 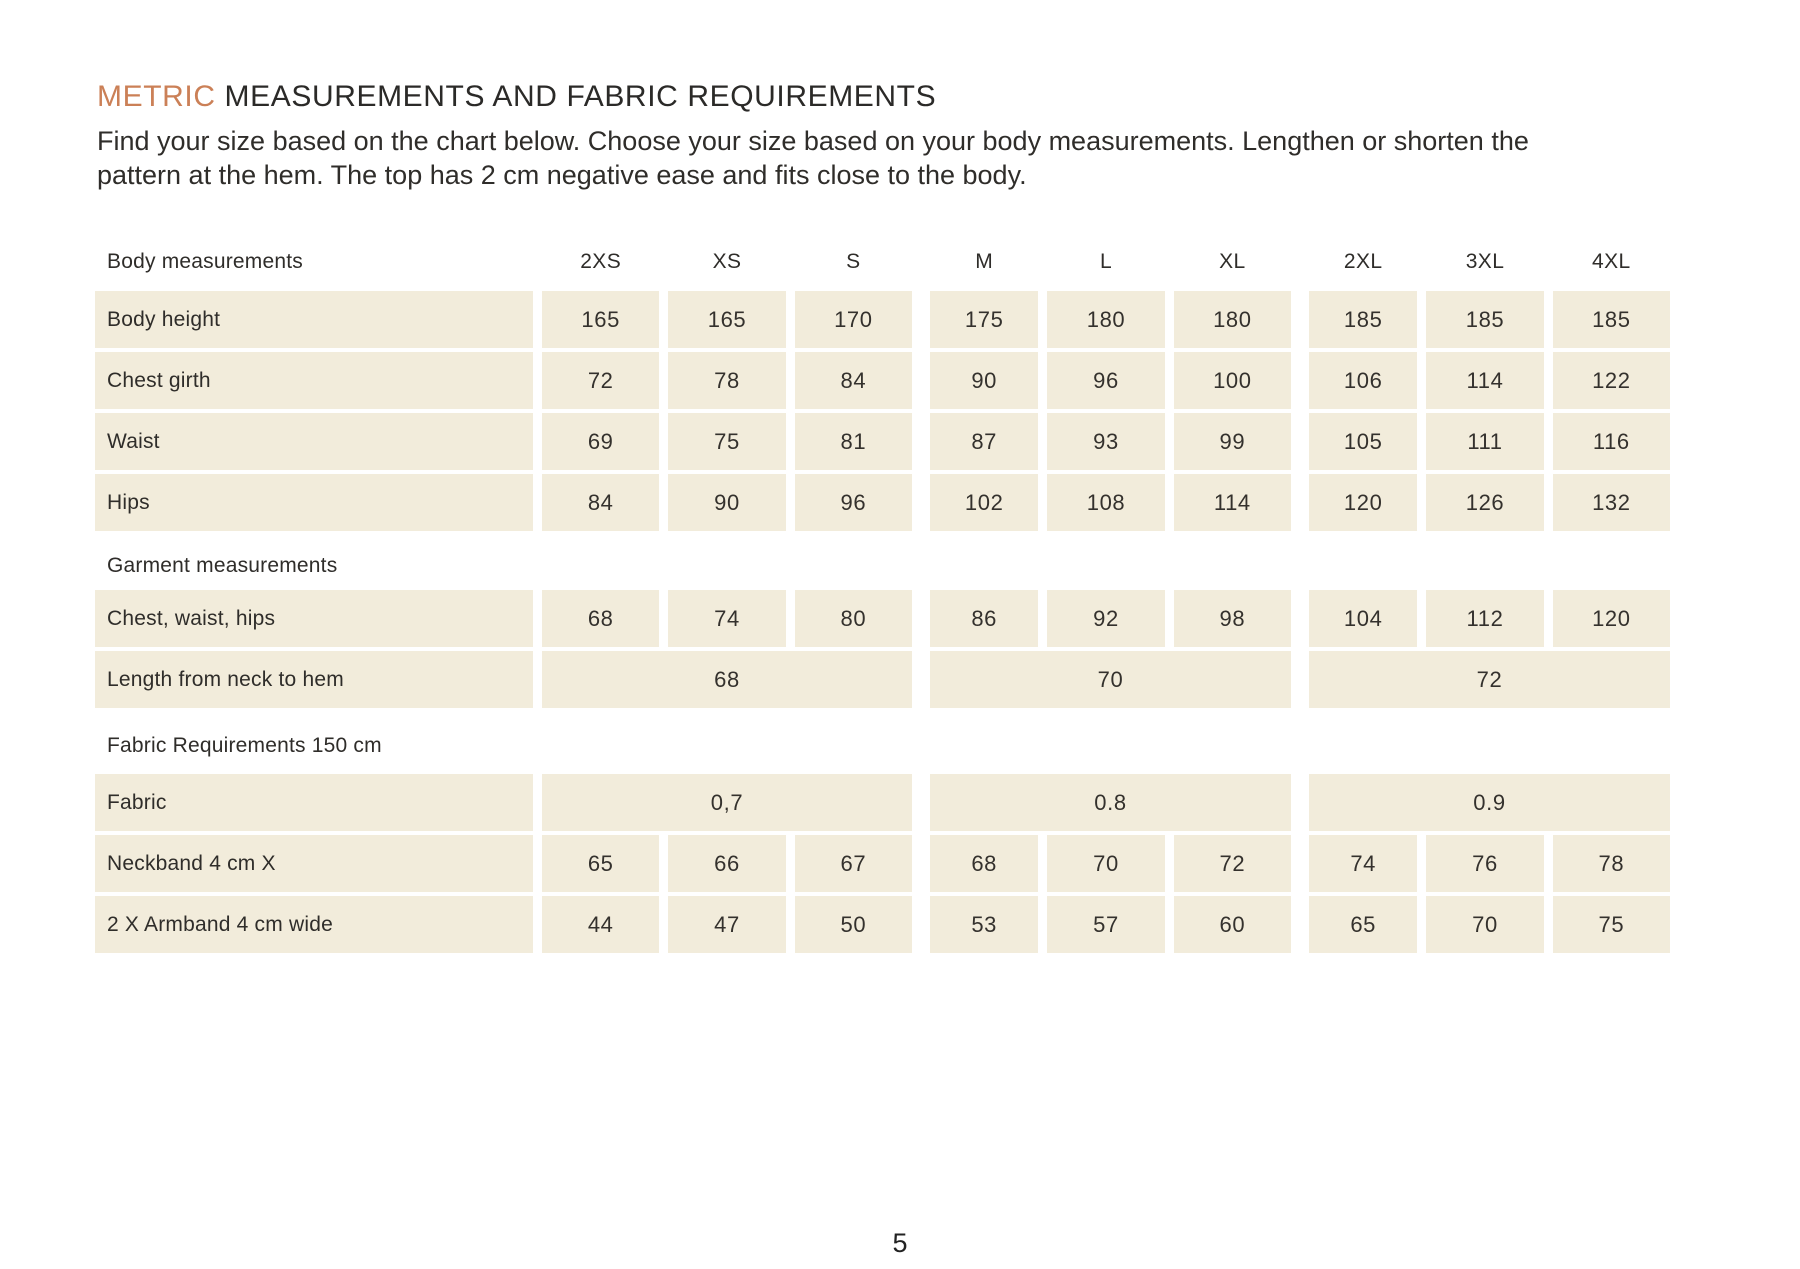 I want to click on measurement-cell: 65, so click(x=1359, y=924).